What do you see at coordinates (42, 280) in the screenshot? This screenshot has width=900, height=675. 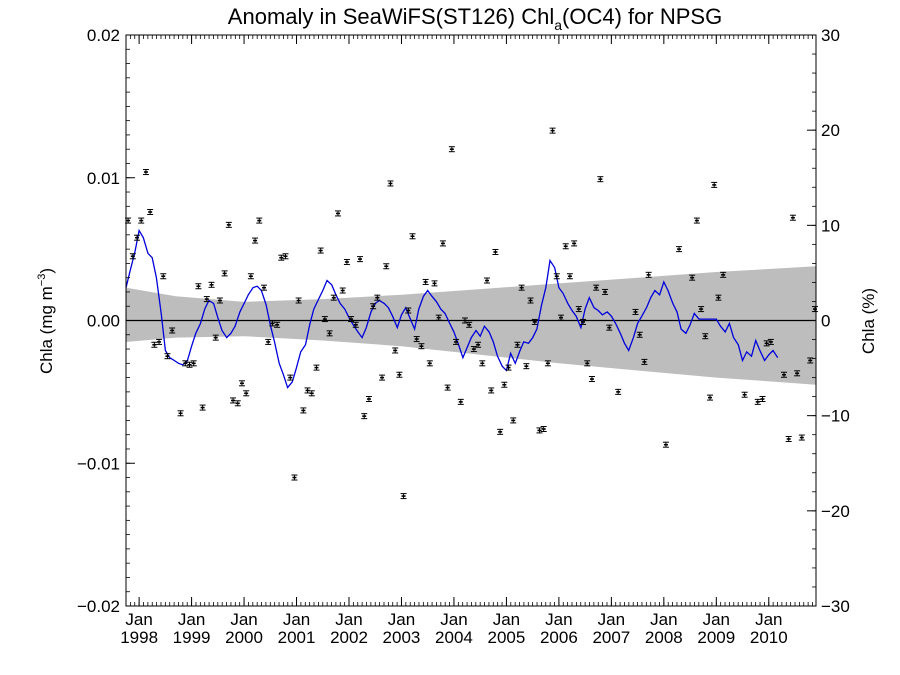 I see `y-axis-left-label-sup: −3` at bounding box center [42, 280].